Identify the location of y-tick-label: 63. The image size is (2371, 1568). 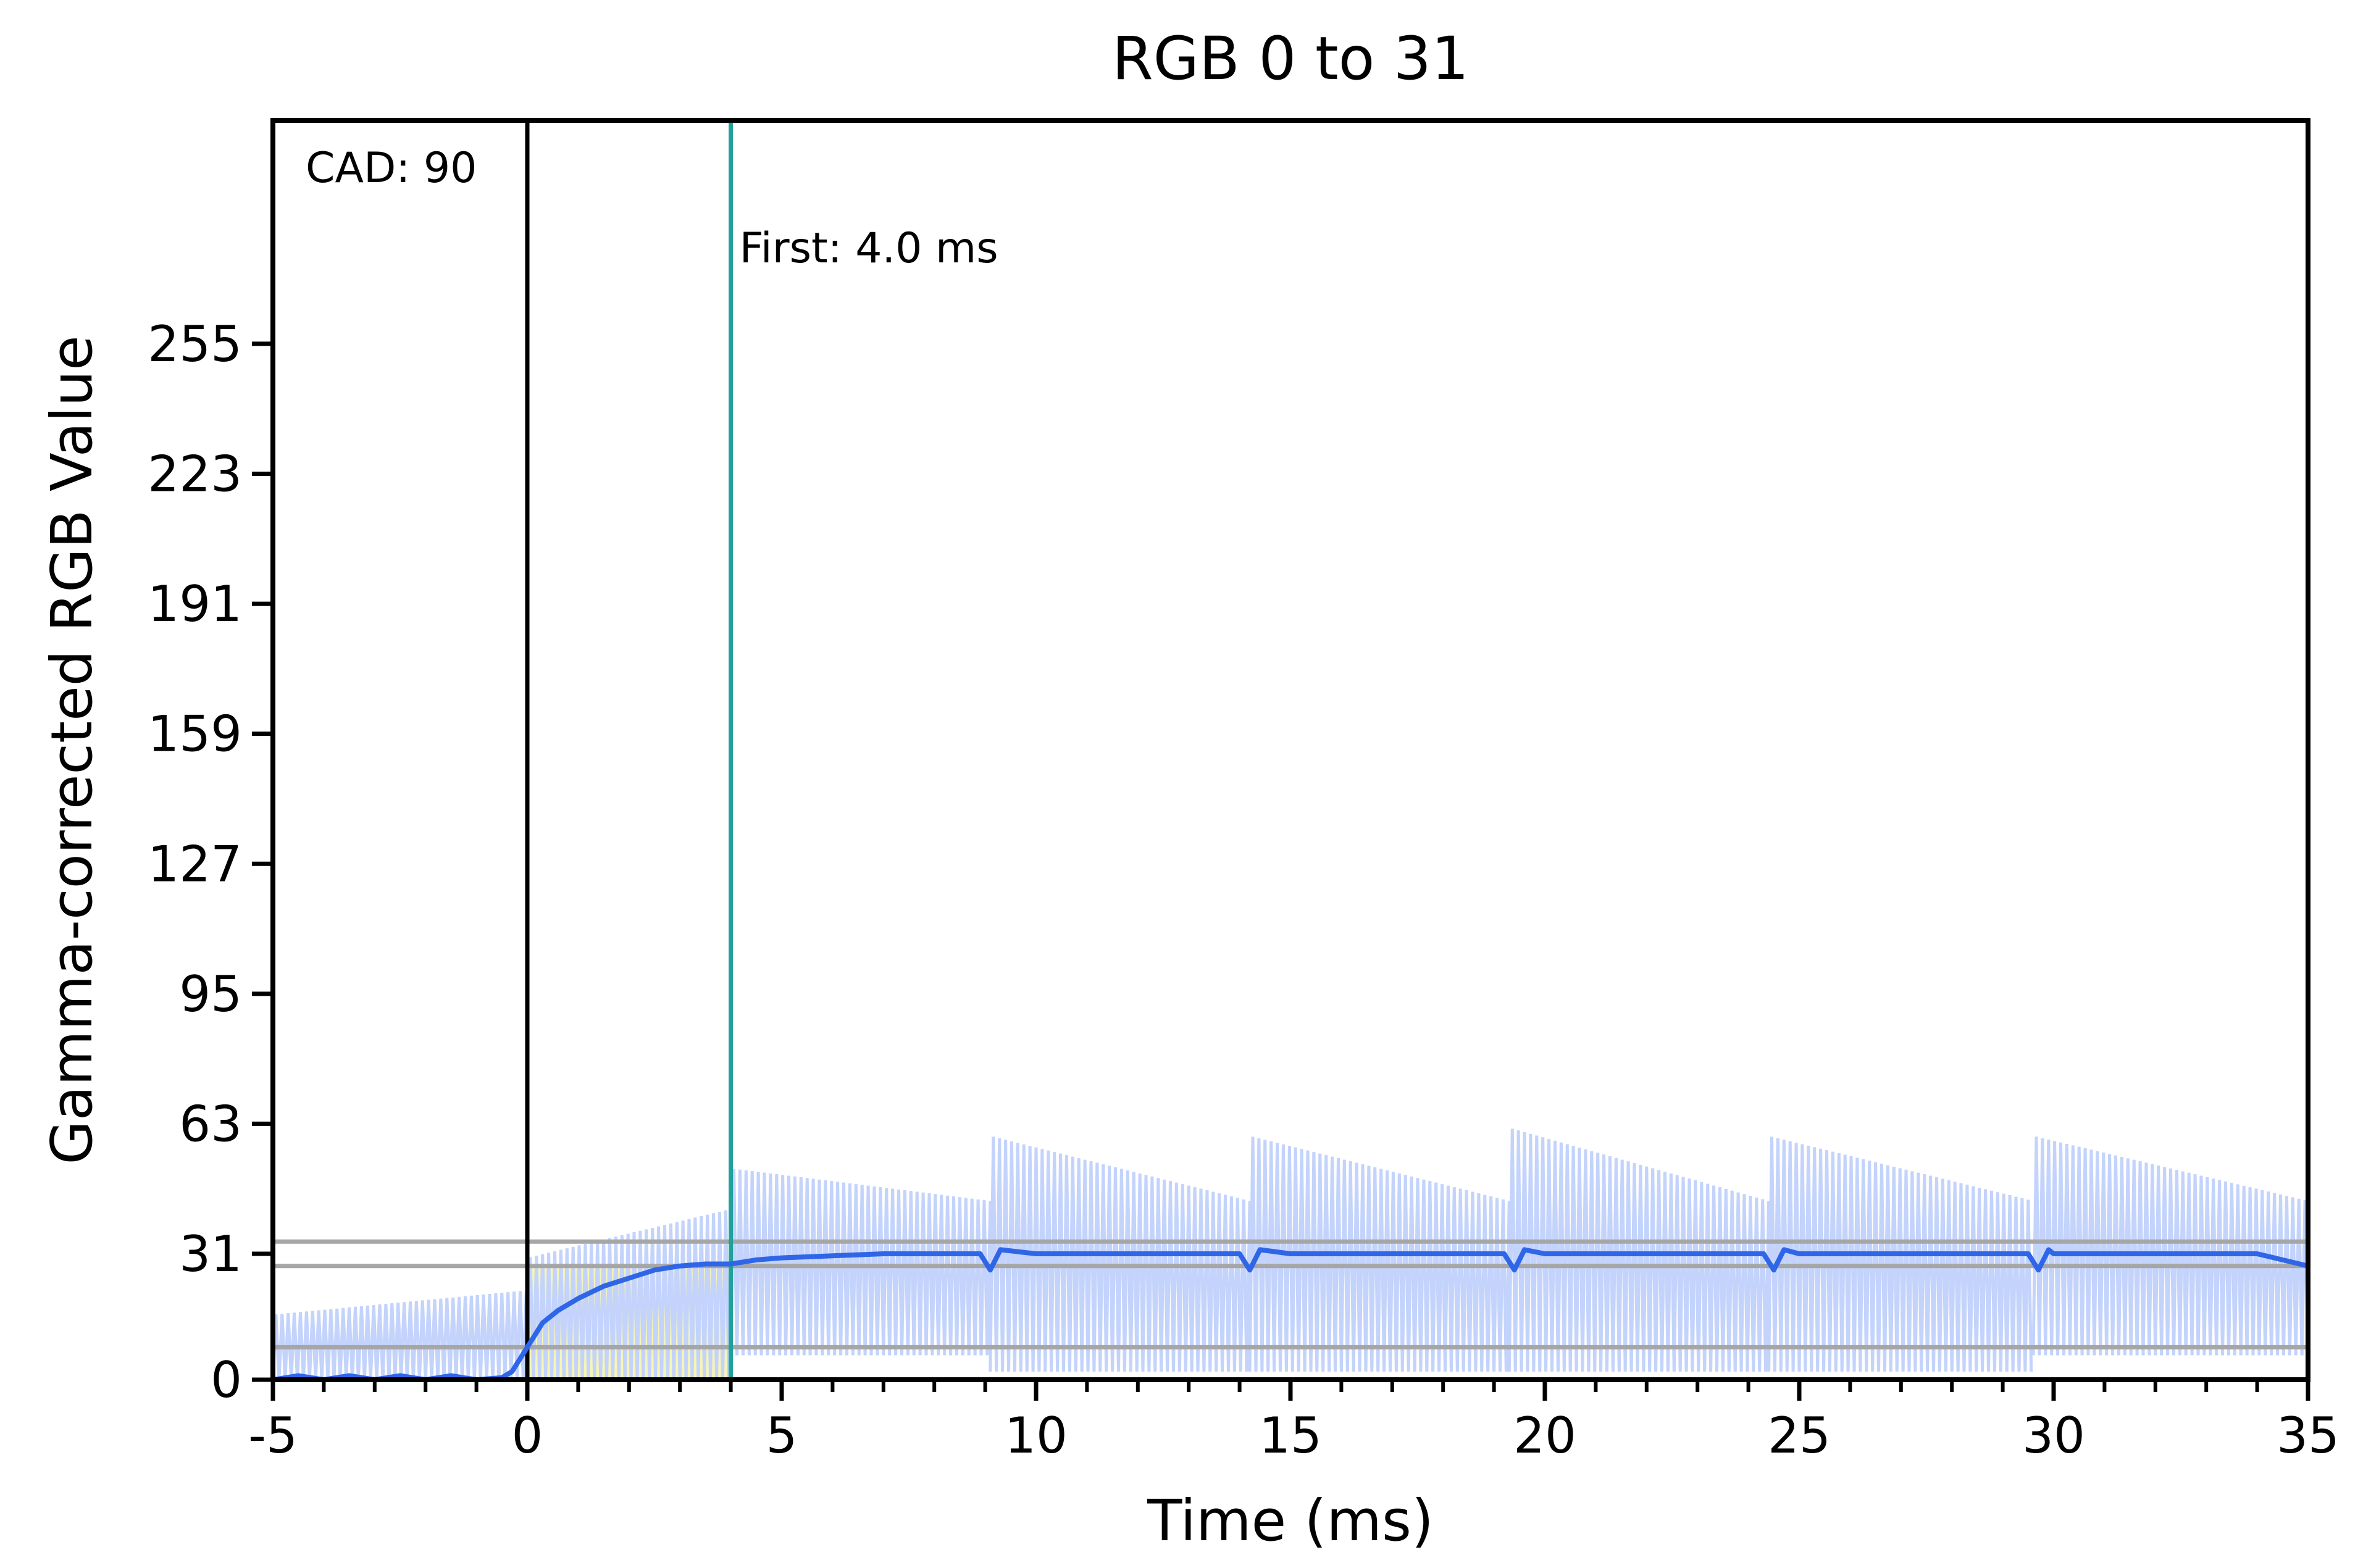
(210, 1124).